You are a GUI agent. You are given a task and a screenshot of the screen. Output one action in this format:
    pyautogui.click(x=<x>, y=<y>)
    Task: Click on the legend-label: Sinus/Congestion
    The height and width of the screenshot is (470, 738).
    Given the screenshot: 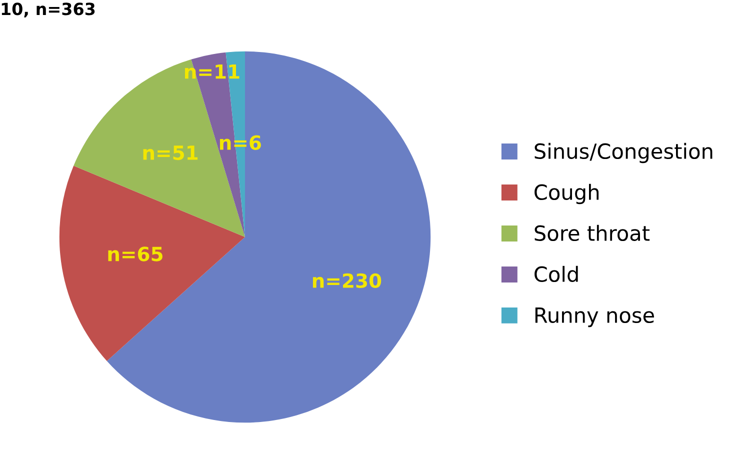 What is the action you would take?
    pyautogui.click(x=623, y=153)
    